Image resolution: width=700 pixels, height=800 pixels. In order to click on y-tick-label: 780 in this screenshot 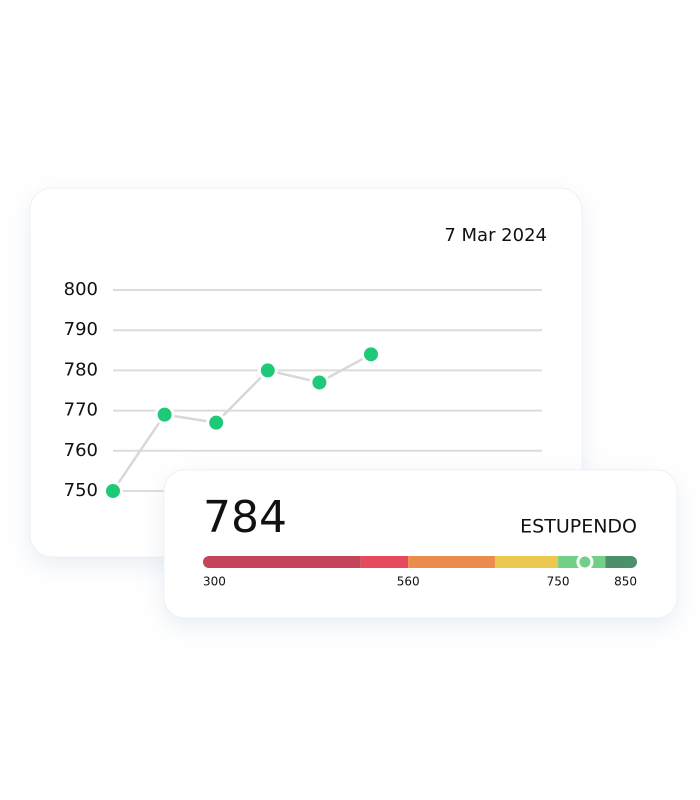, I will do `click(81, 369)`.